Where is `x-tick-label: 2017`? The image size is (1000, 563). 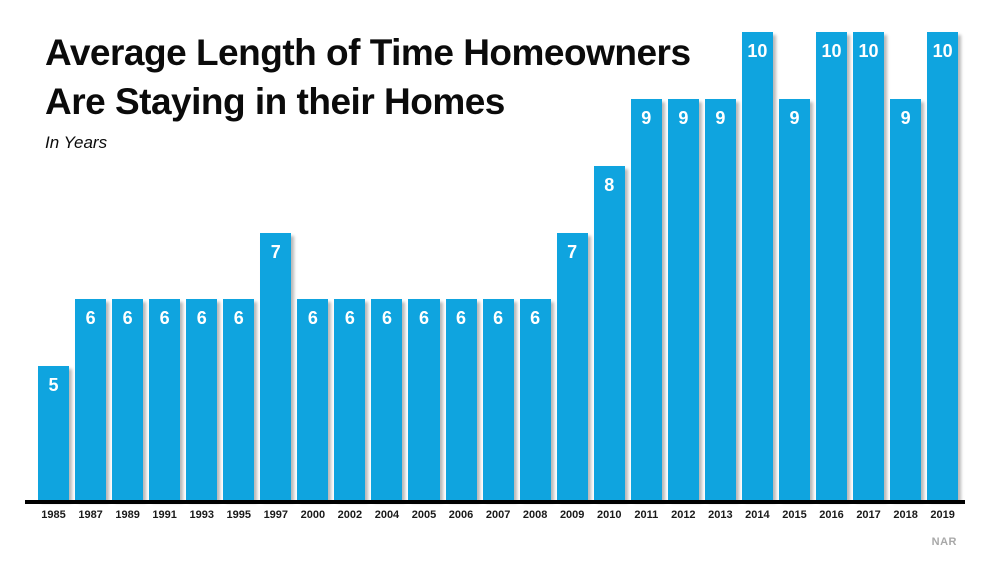 x-tick-label: 2017 is located at coordinates (868, 515).